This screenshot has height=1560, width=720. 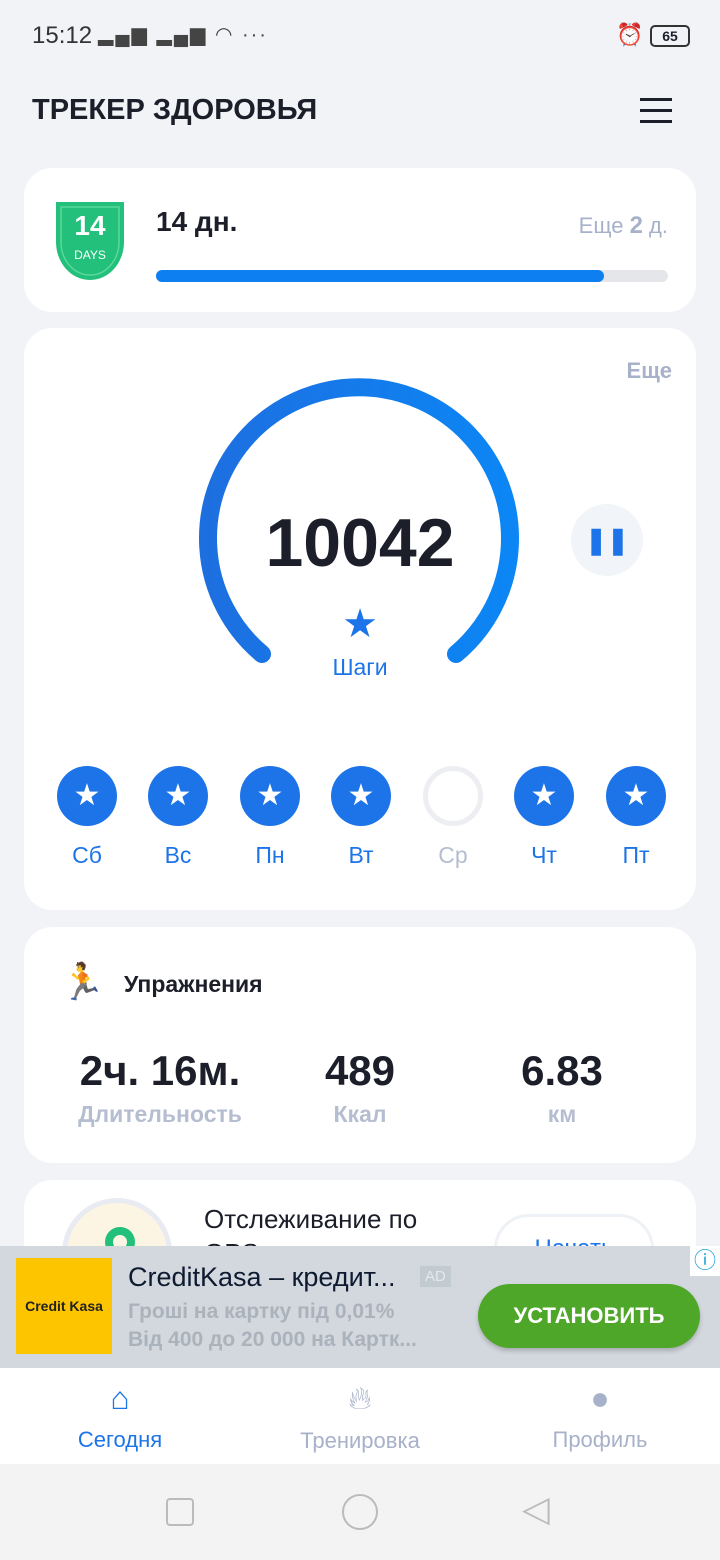 What do you see at coordinates (360, 543) in the screenshot?
I see `steps-count: 10042` at bounding box center [360, 543].